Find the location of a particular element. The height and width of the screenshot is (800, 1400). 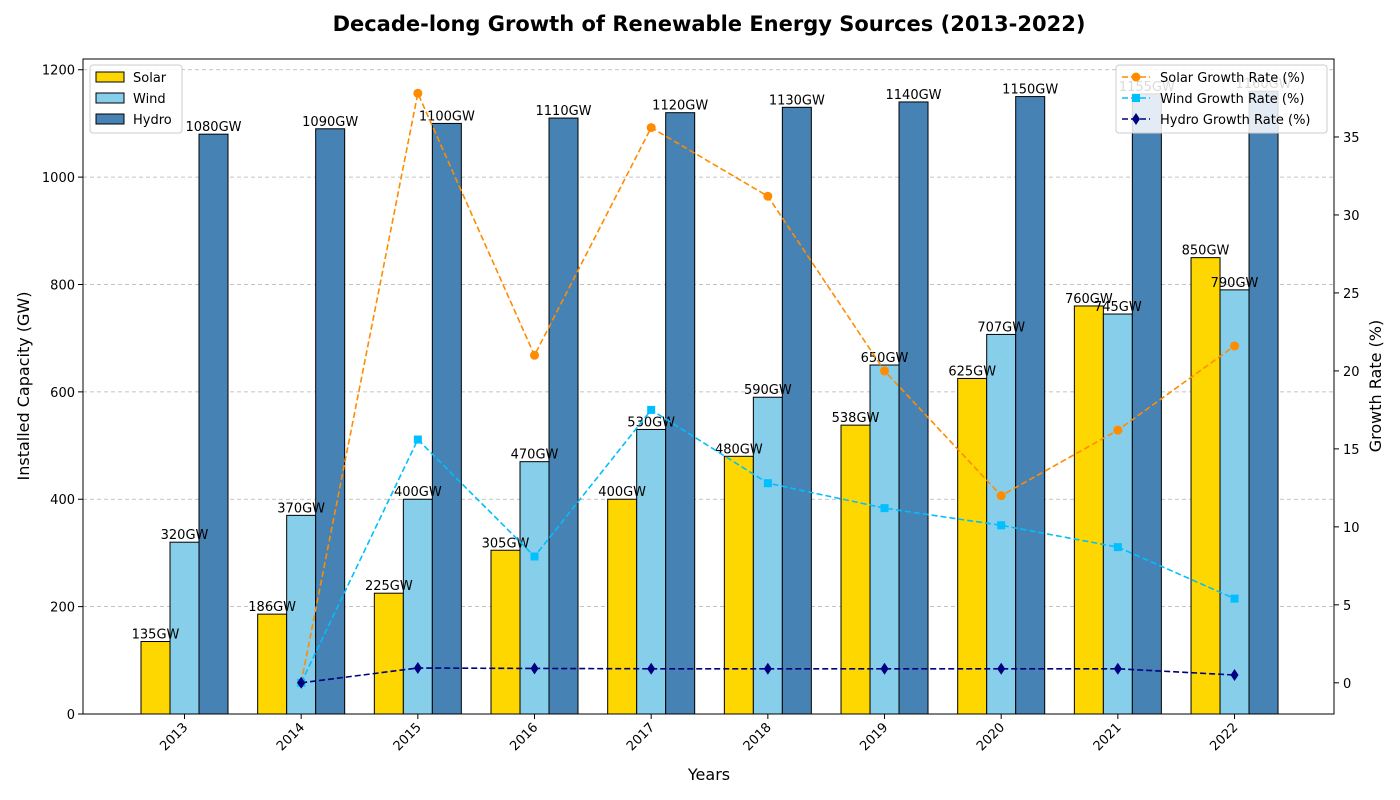

bar-value-label: 538GW is located at coordinates (856, 418).